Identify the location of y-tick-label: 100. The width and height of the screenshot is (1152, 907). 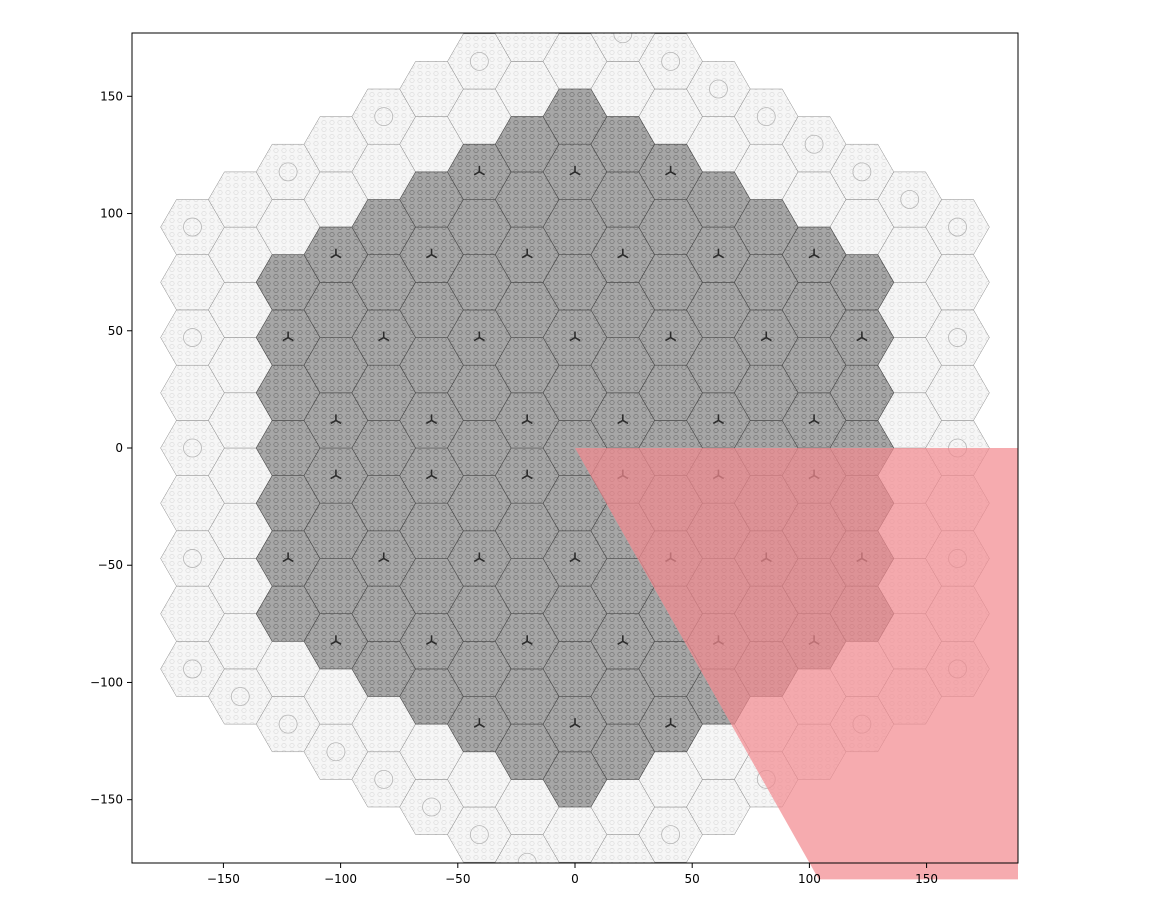
(111, 214).